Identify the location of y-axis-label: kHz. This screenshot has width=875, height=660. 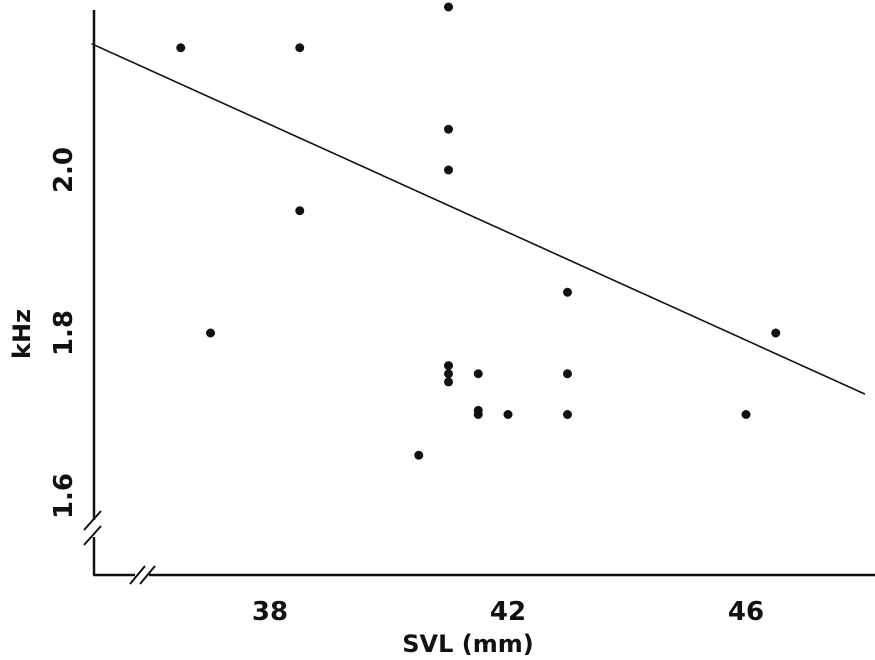
(22, 334).